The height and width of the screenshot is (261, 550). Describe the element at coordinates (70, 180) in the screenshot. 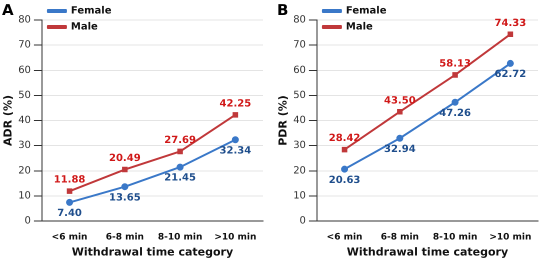

I see `data-label: 11.88` at that location.